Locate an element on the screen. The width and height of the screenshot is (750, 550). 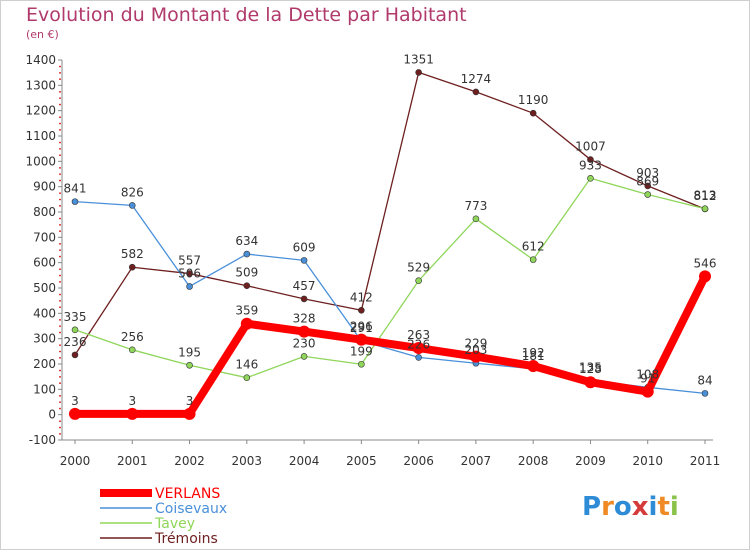
data-label: 135 is located at coordinates (590, 367).